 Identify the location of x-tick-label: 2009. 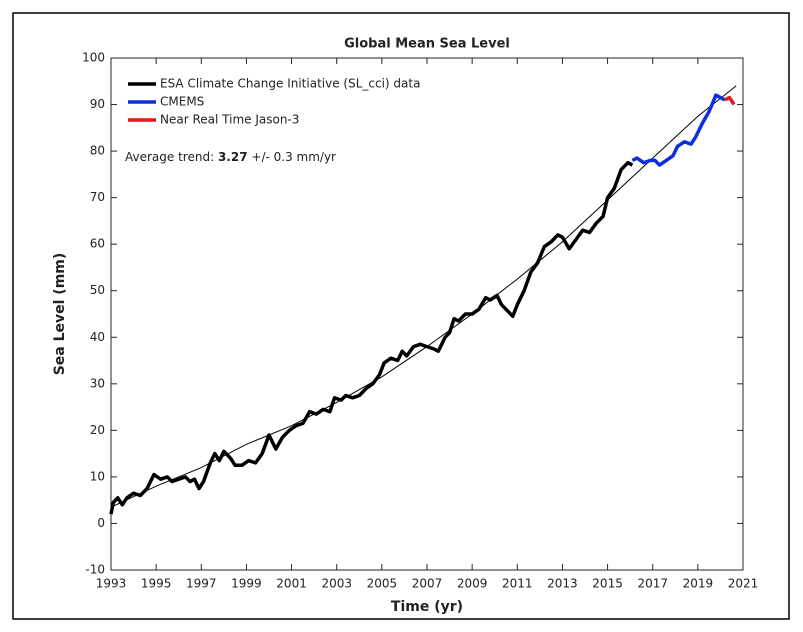
(472, 584).